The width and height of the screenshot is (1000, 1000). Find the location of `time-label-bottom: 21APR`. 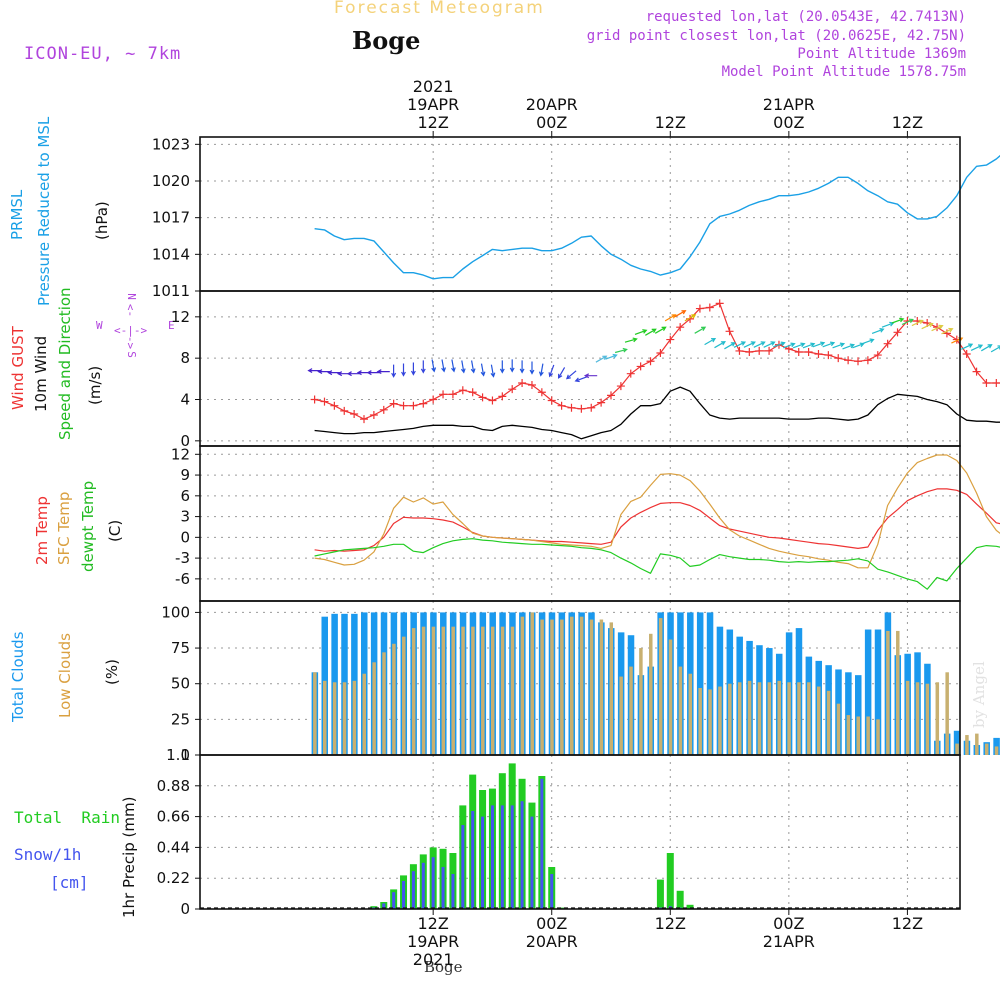

time-label-bottom: 21APR is located at coordinates (789, 941).